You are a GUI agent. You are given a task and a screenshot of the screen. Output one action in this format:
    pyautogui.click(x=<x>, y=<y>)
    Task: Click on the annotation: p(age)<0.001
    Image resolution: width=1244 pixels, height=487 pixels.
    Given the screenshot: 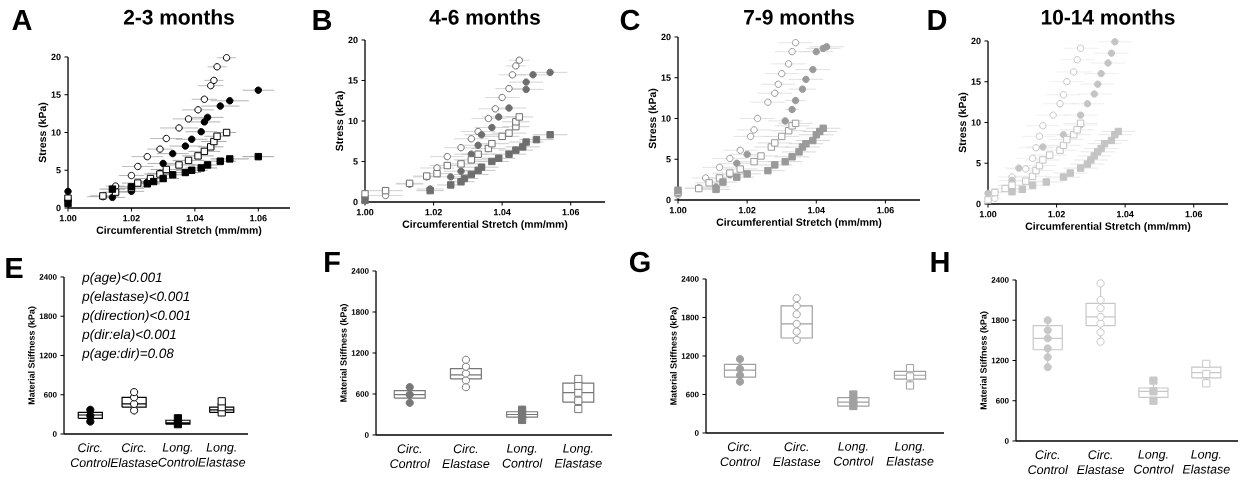 What is the action you would take?
    pyautogui.click(x=121, y=278)
    